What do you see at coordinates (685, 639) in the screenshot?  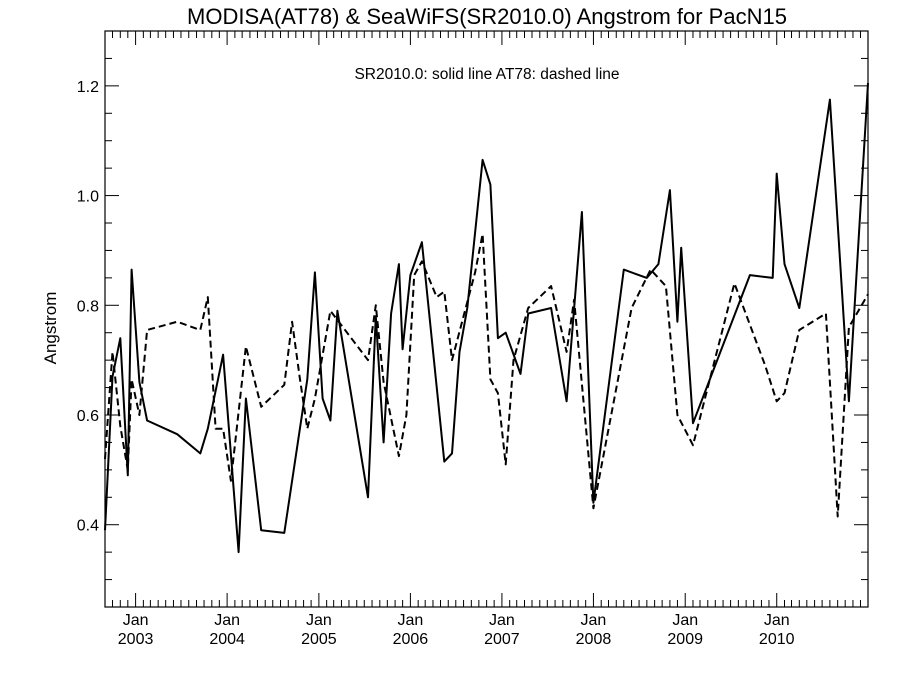 I see `x-tick-label-year: 2009` at bounding box center [685, 639].